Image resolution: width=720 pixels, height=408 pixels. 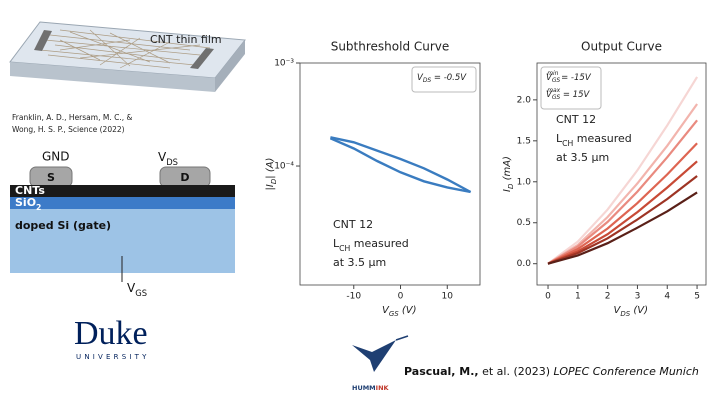 I want to click on y-axis-label: ID (mA), so click(x=508, y=174).